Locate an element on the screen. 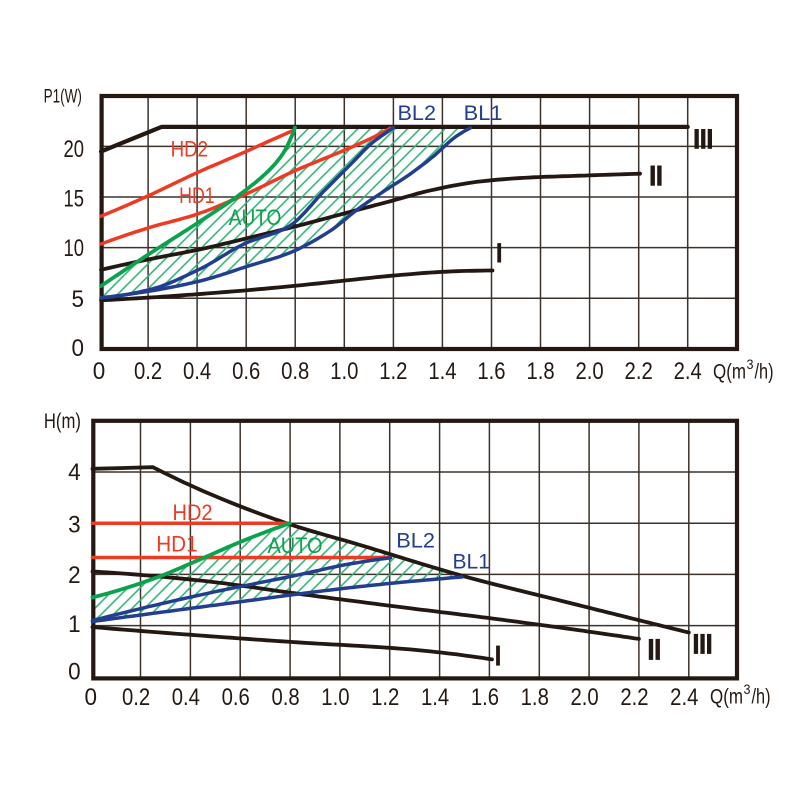 Image resolution: width=800 pixels, height=800 pixels. svg-text: 15 is located at coordinates (74, 199).